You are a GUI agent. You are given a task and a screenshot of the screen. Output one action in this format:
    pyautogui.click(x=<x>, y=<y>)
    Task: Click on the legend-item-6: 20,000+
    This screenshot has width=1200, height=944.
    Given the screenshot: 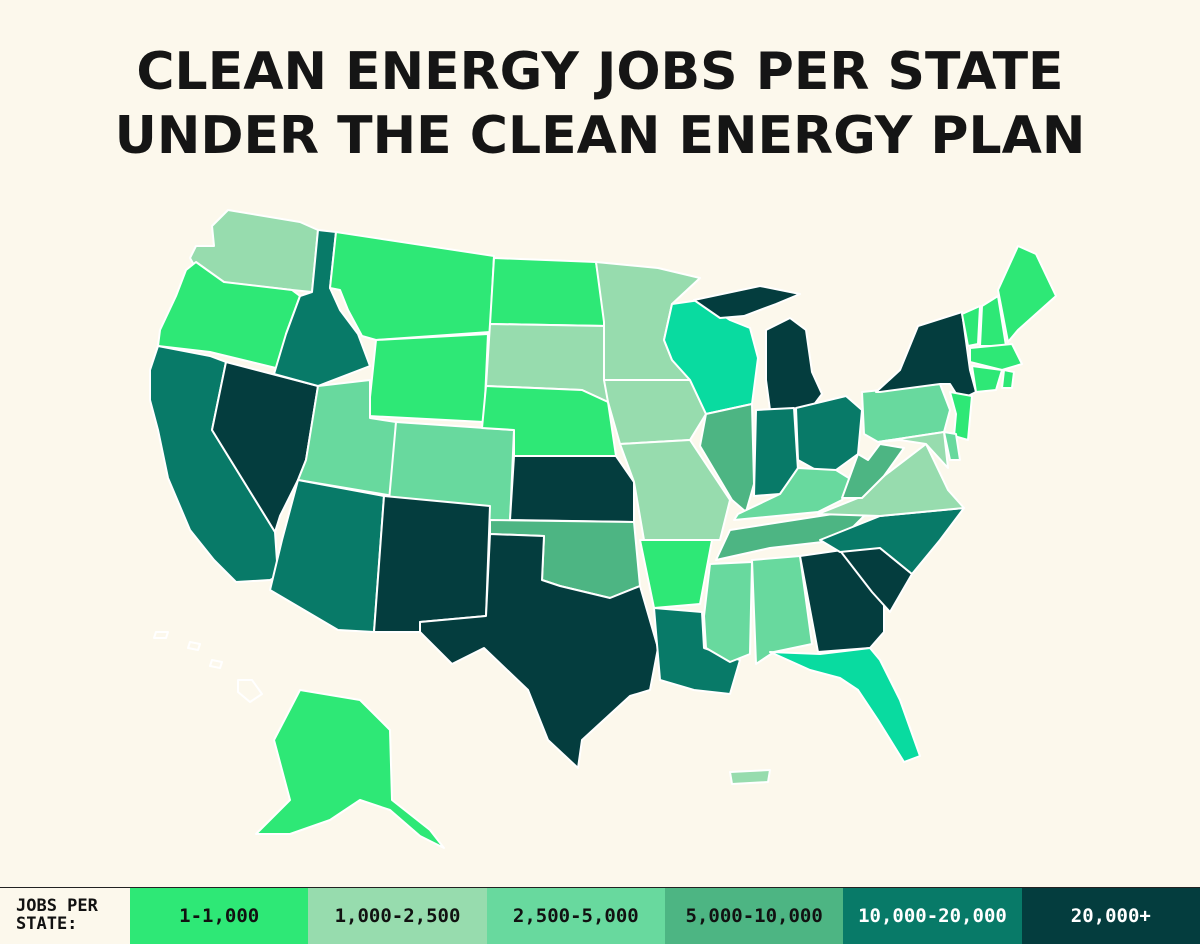 What is the action you would take?
    pyautogui.click(x=1110, y=916)
    